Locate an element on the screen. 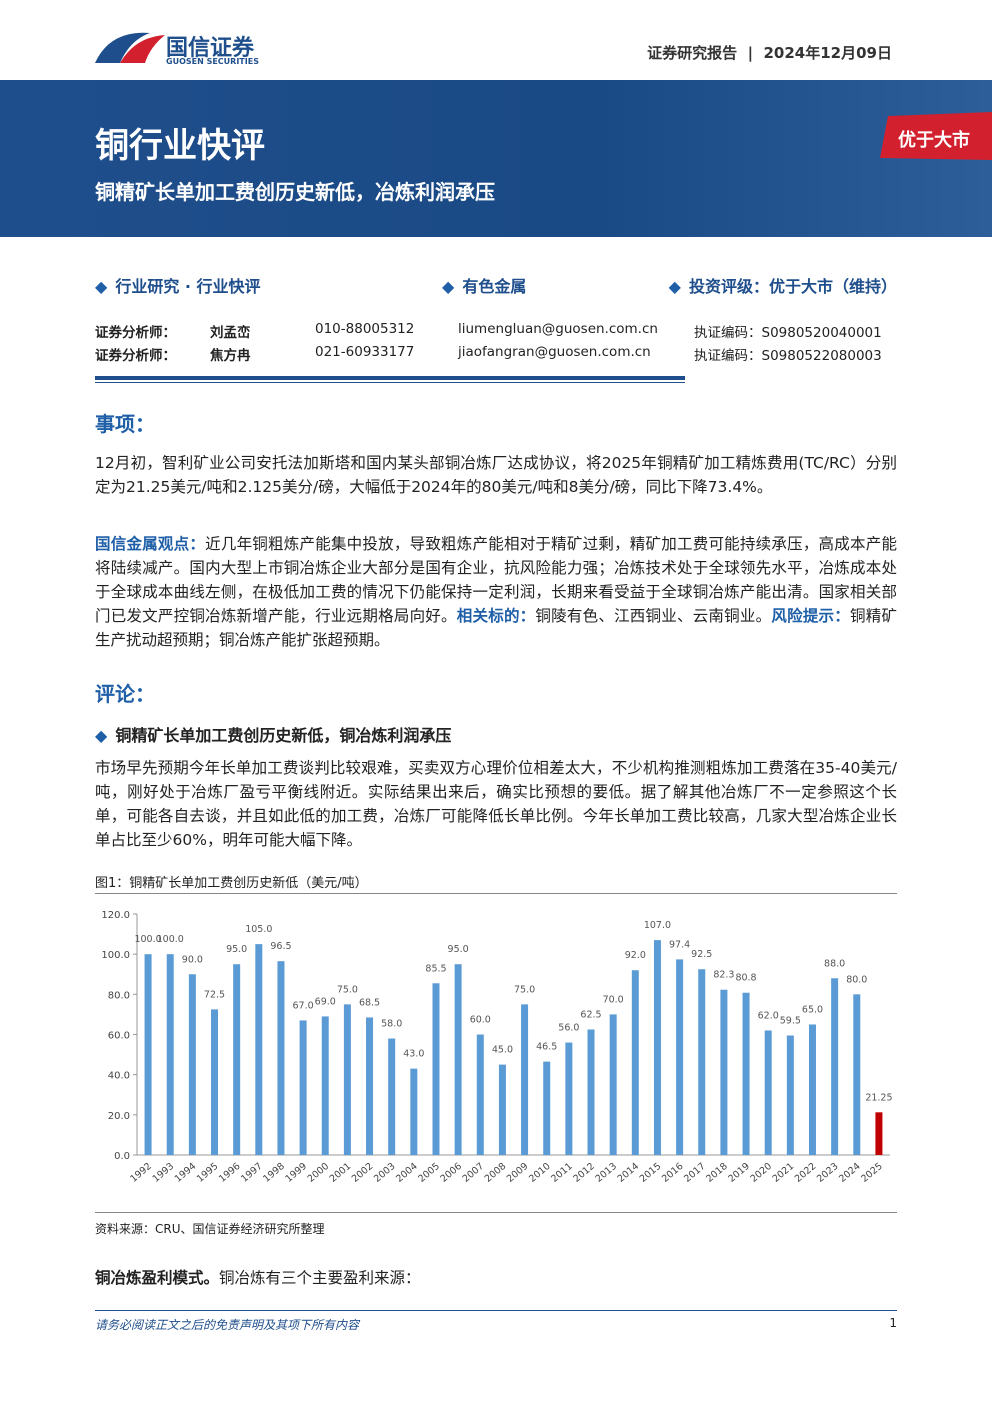 This screenshot has width=992, height=1403. data-label: 46.5 is located at coordinates (546, 1047).